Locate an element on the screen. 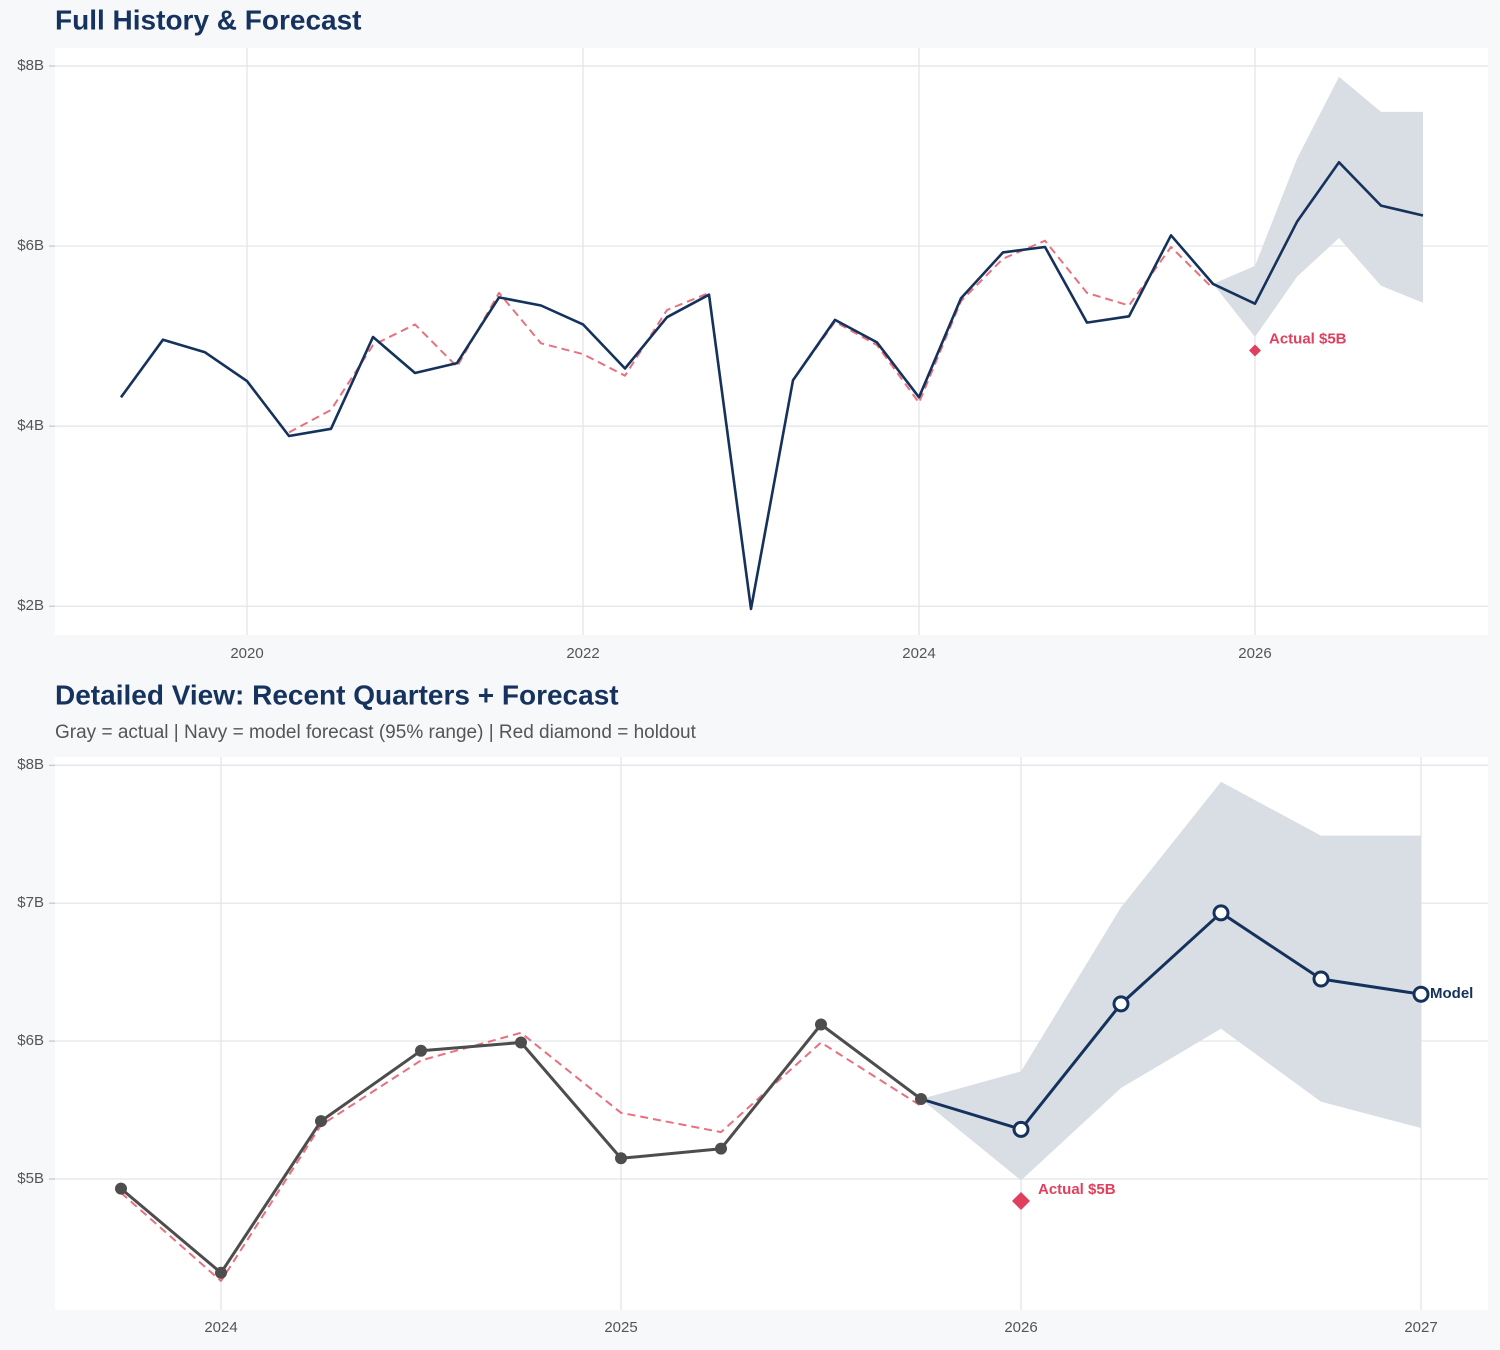 The image size is (1500, 1350). y-tick-label: $2B is located at coordinates (30, 605).